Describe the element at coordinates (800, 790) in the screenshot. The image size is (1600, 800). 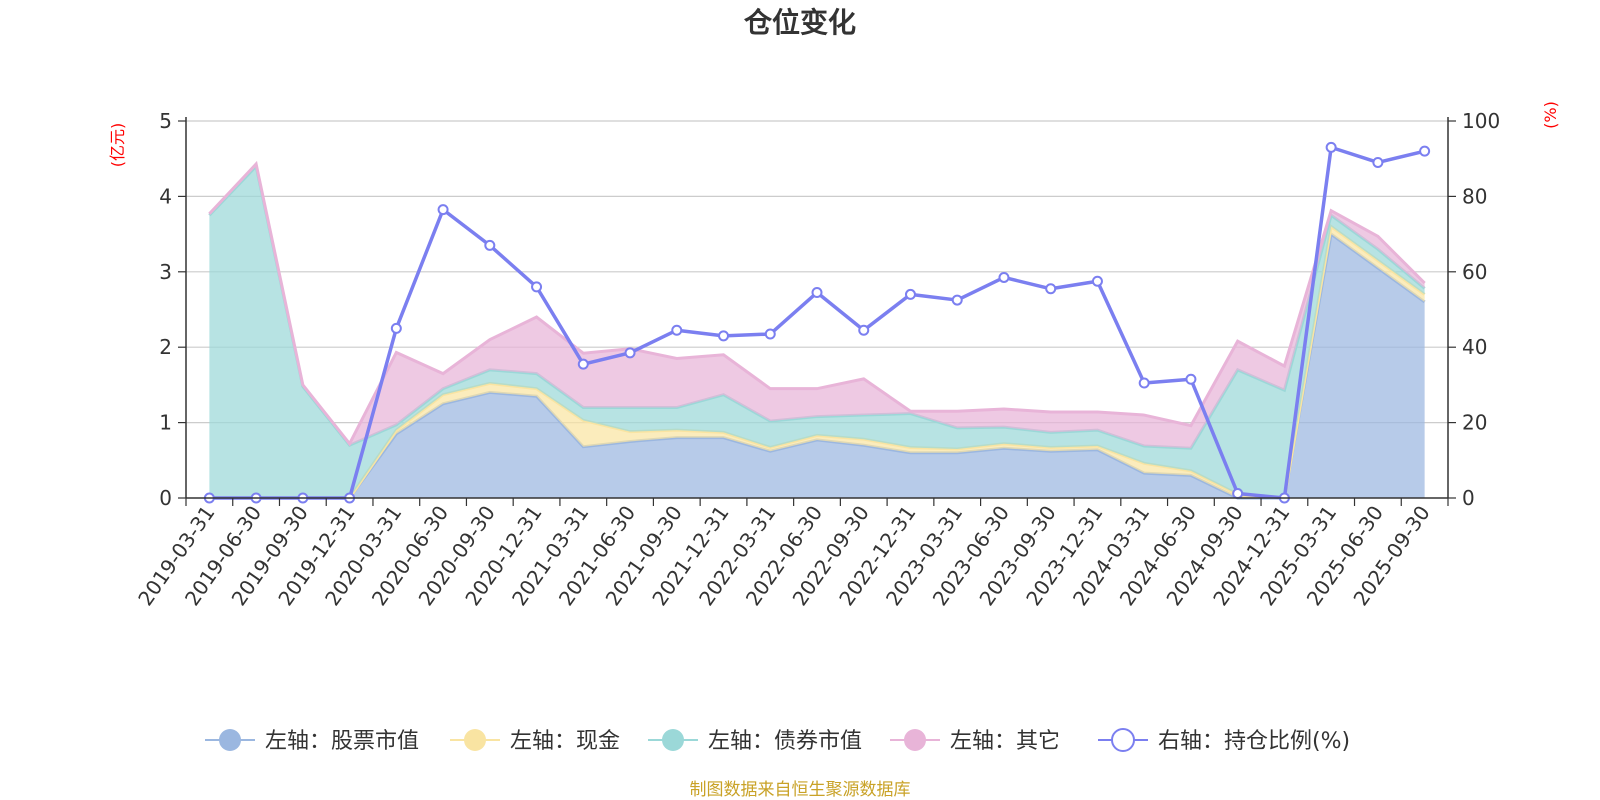
I see `data-source-footer: 制图数据来自恒生聚源数据库` at that location.